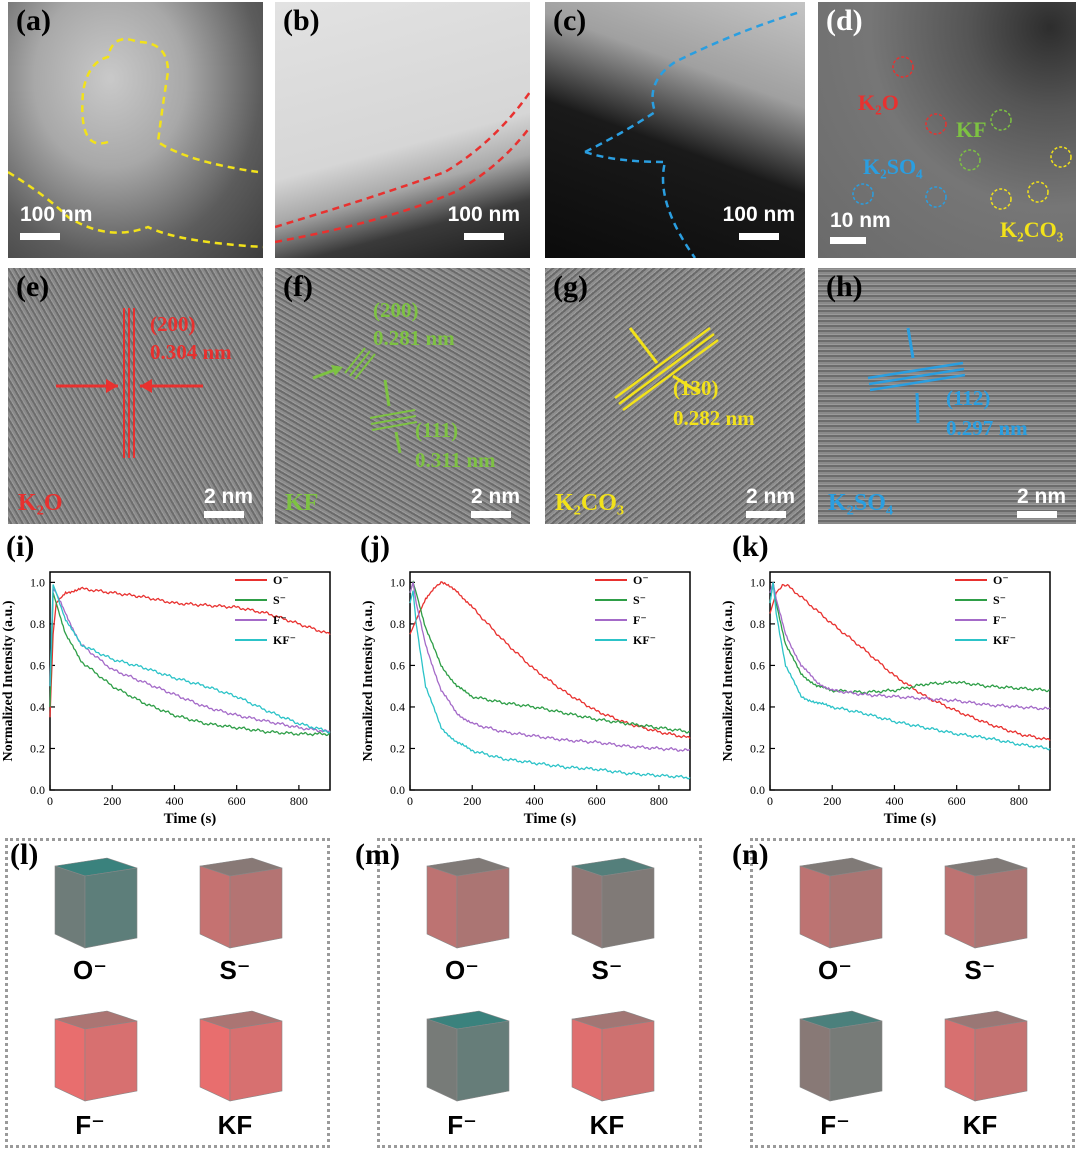 The image size is (1080, 1150). Describe the element at coordinates (135, 130) in the screenshot. I see `tem-panel-a: (a) 100 nm` at that location.